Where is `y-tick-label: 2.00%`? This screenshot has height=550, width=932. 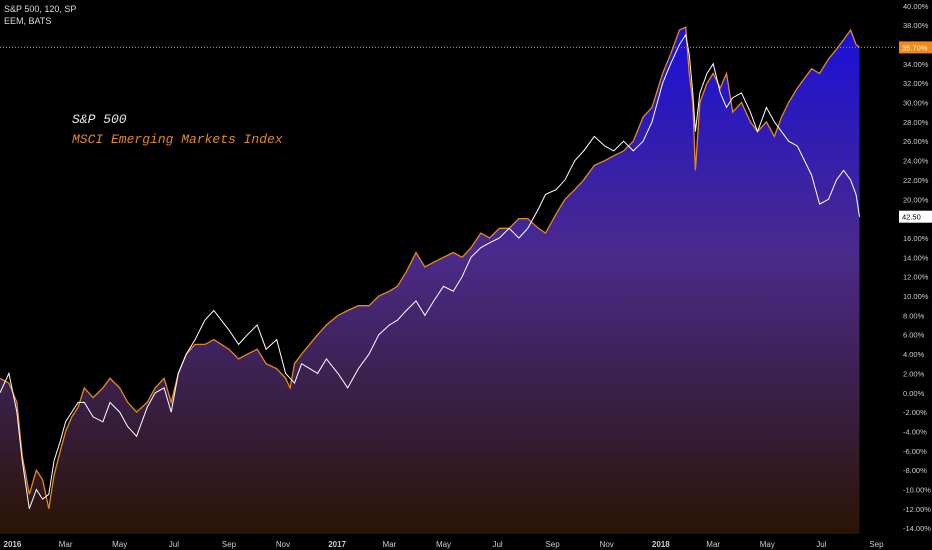
y-tick-label: 2.00% is located at coordinates (914, 373).